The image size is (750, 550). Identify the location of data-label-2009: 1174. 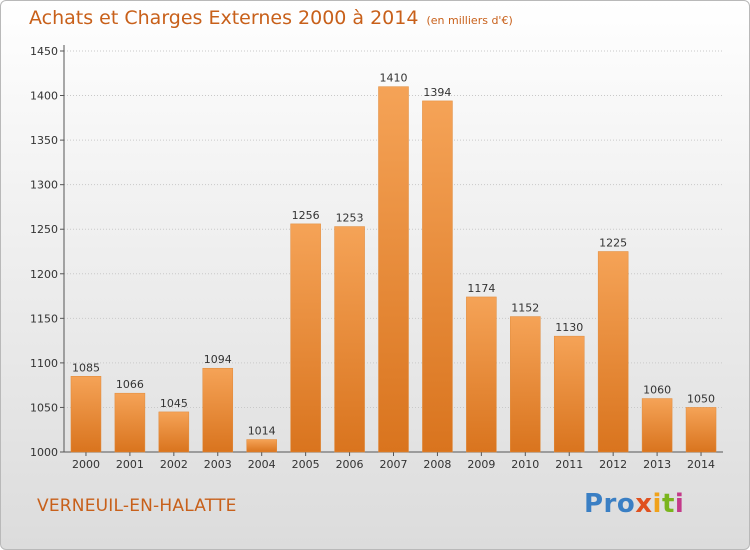
(481, 288).